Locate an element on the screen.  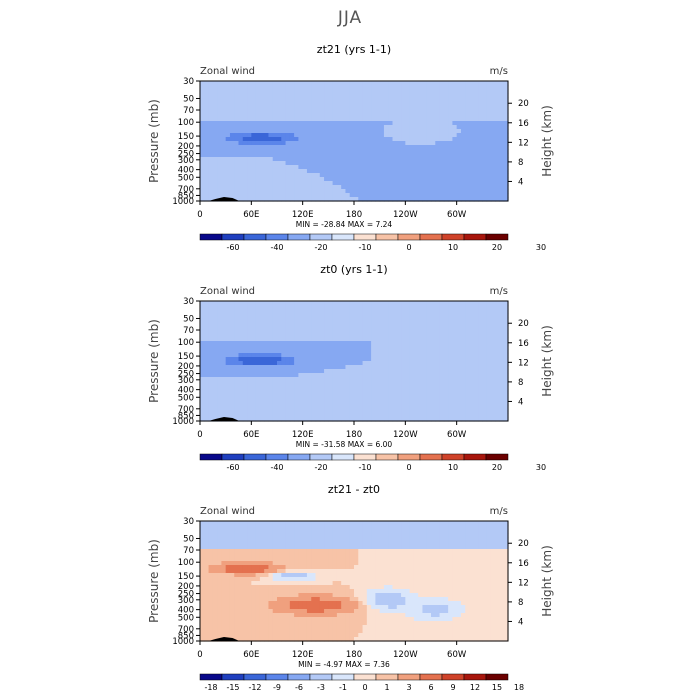
colorbar-label: -40 is located at coordinates (276, 247).